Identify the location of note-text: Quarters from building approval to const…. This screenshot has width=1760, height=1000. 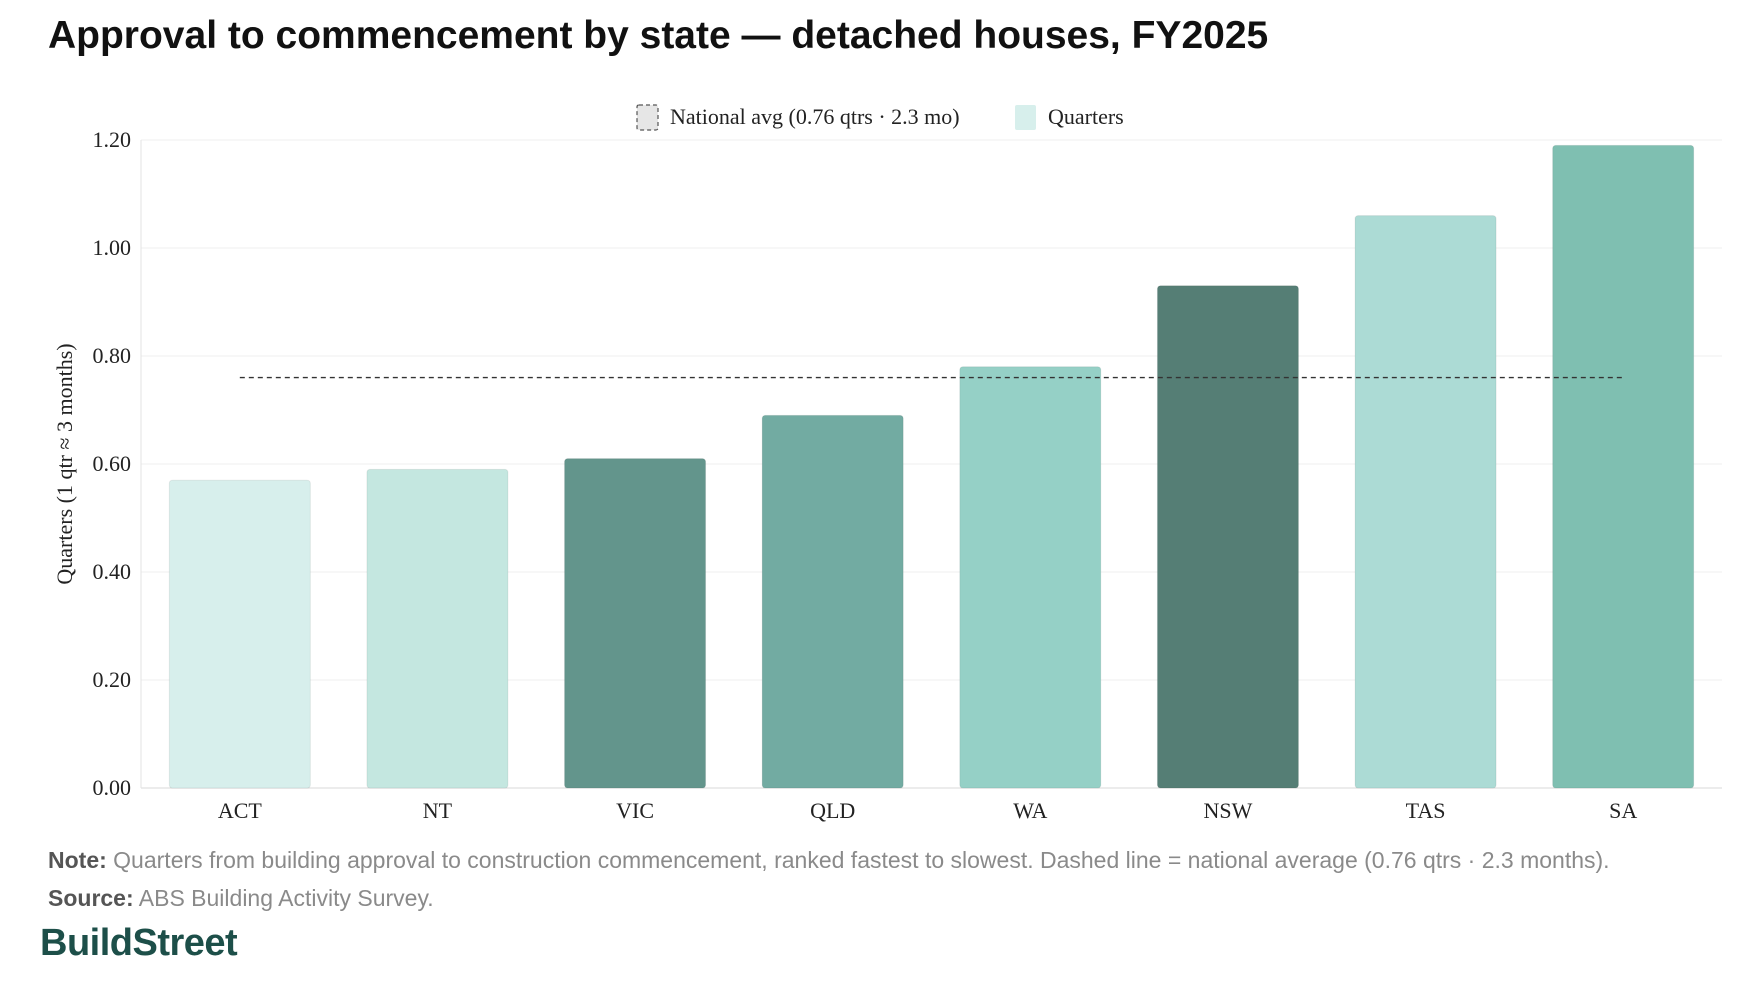
(861, 860).